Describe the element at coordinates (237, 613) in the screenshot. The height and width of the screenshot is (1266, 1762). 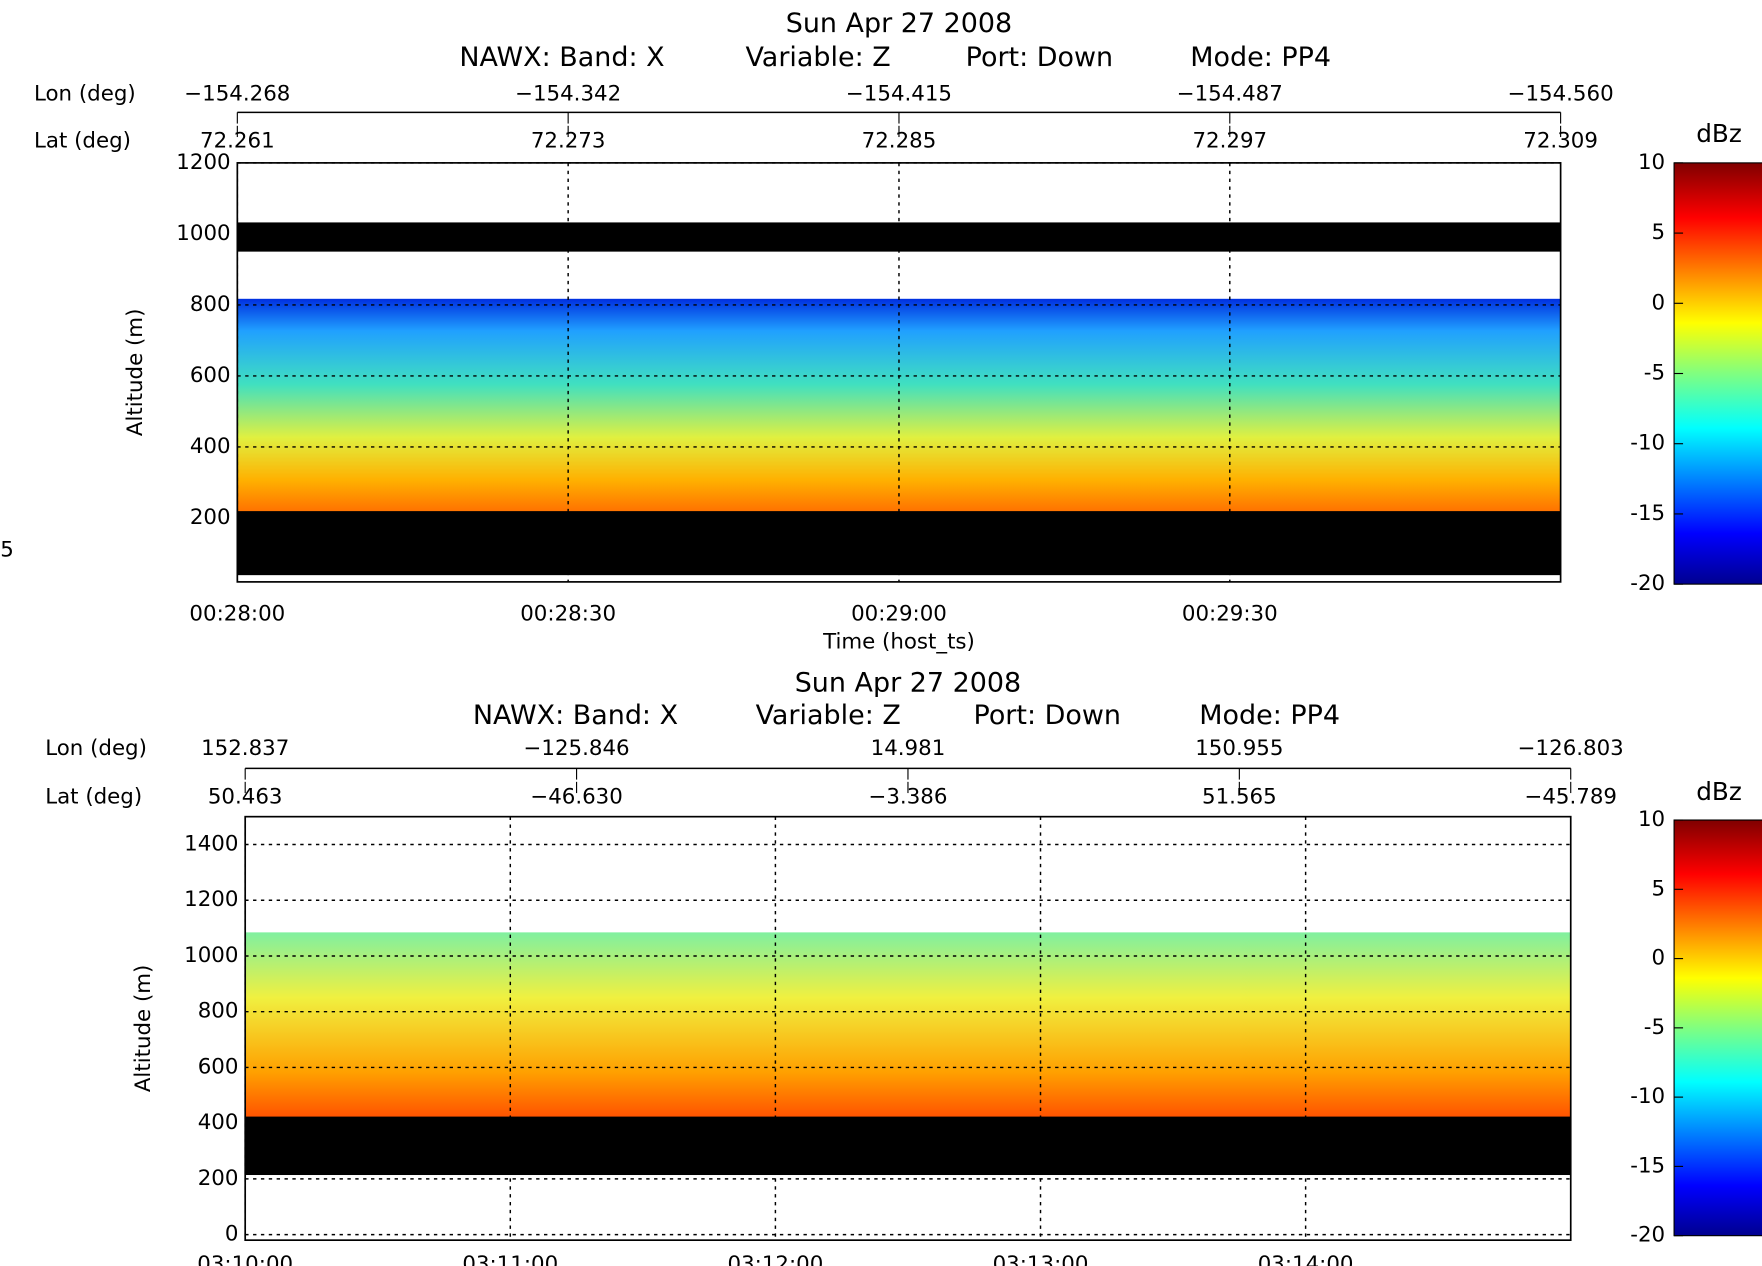
I see `x-tick-label: 00:28:00` at that location.